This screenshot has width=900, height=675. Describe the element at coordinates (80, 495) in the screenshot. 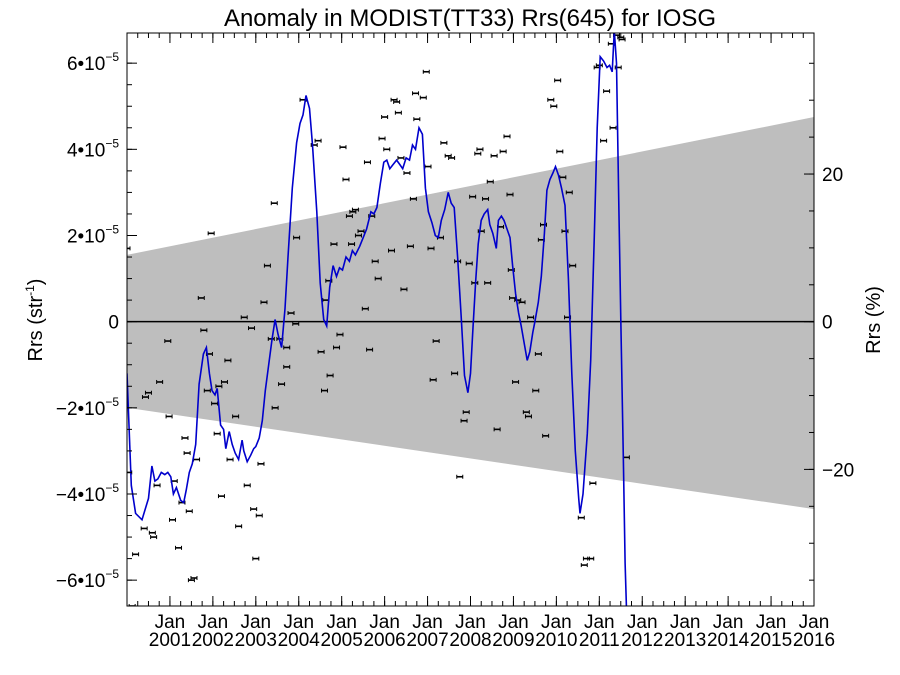

I see `y-tick-mantissa: −4•10` at that location.